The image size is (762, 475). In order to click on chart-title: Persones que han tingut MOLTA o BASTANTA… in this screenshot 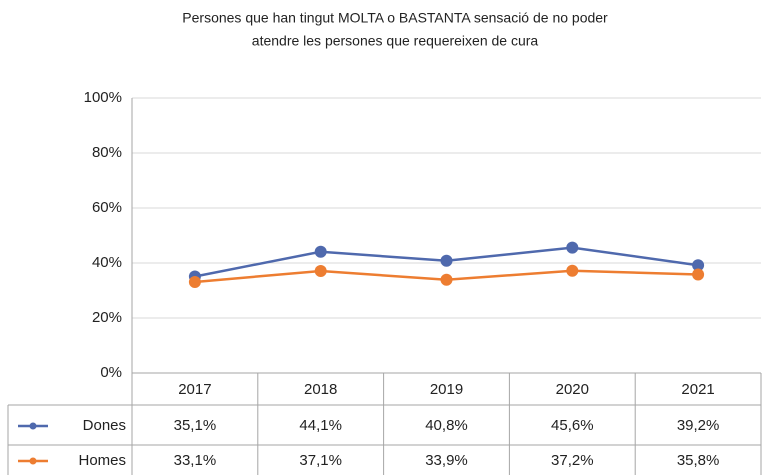, I will do `click(395, 18)`.